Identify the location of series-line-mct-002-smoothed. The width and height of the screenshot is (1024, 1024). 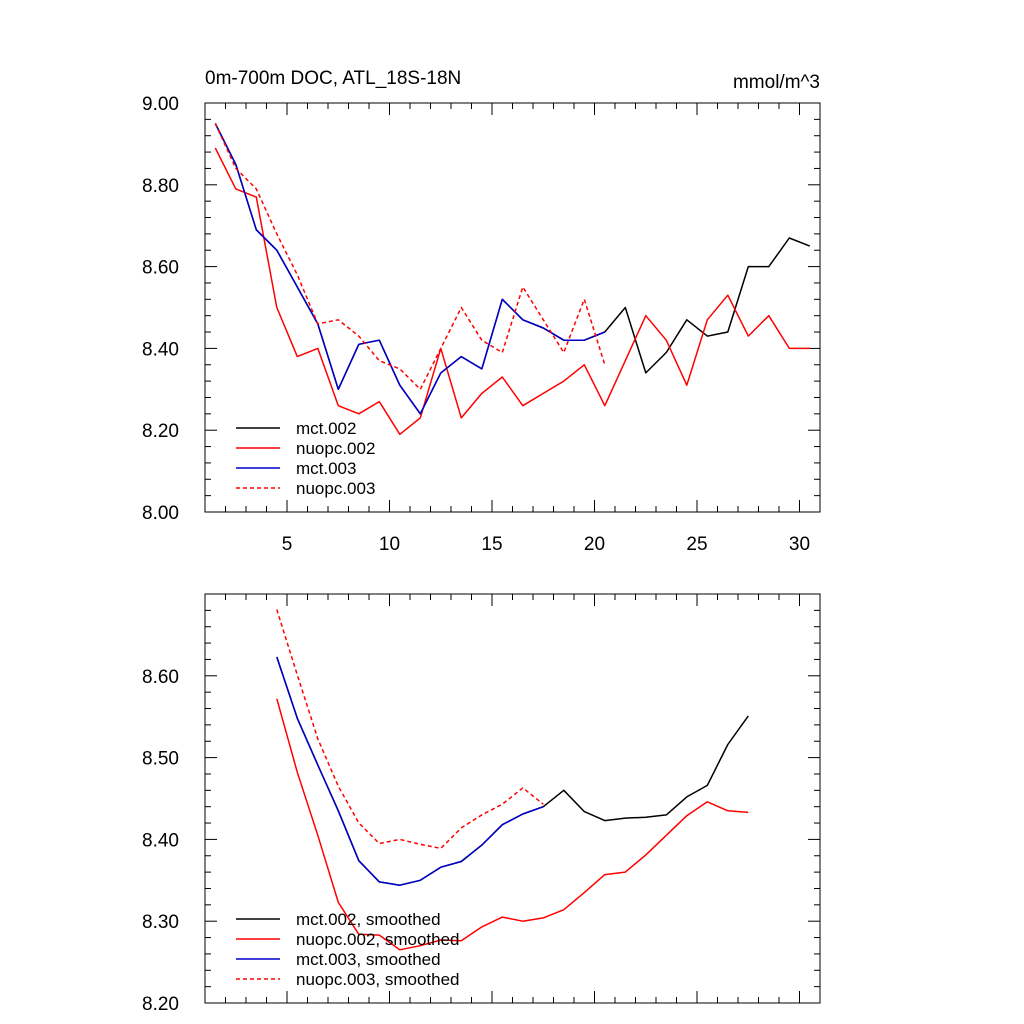
(512, 771).